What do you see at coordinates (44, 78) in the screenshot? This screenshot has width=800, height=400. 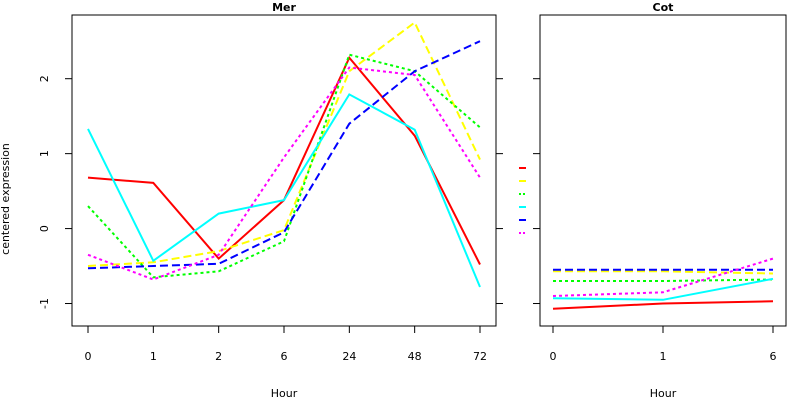 I see `y-tick-label: 2` at bounding box center [44, 78].